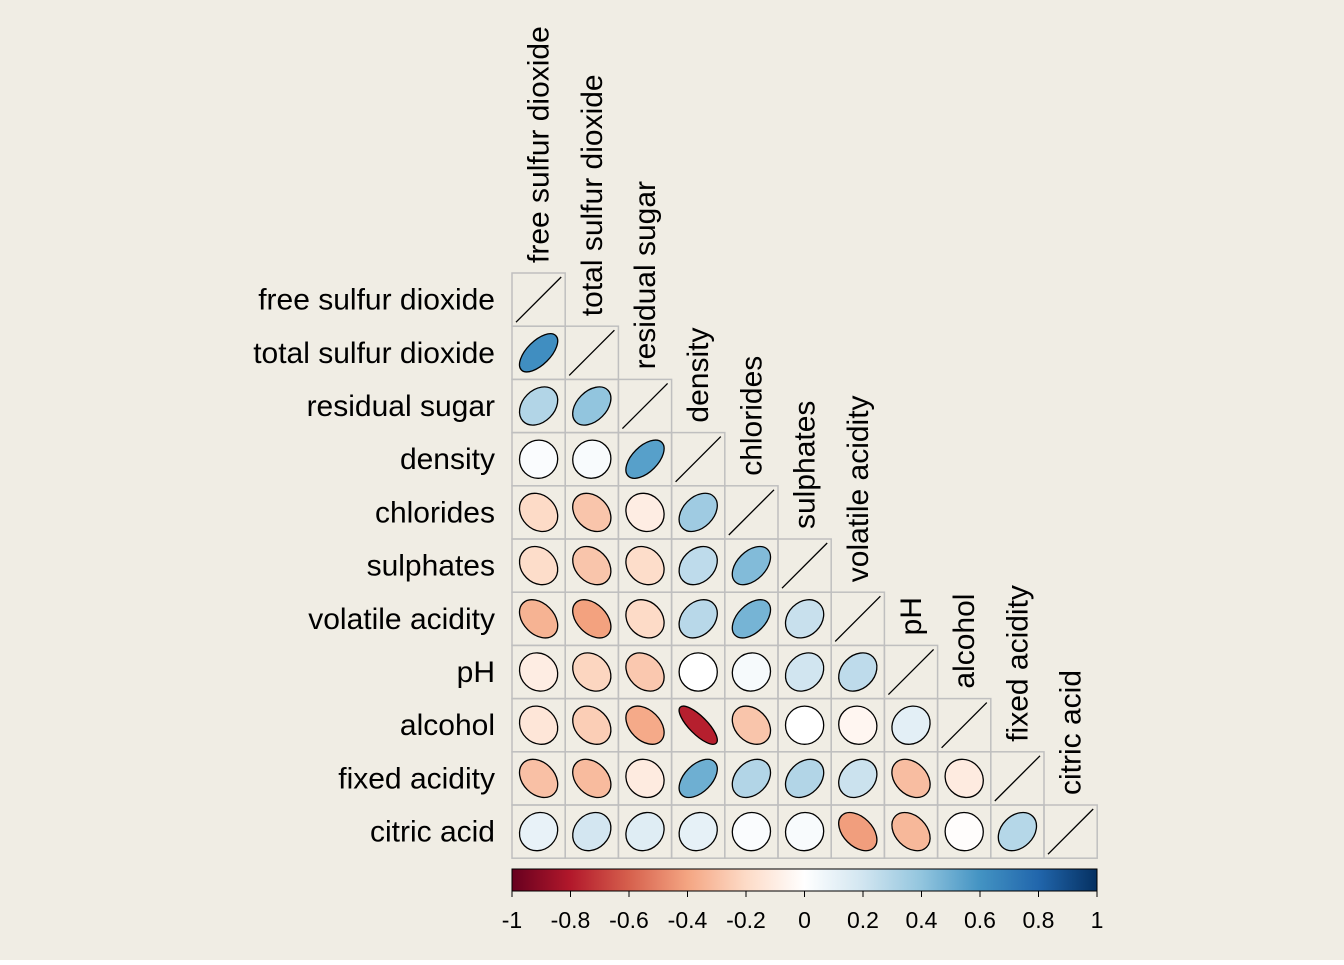  What do you see at coordinates (922, 920) in the screenshot?
I see `colorbar-tick-label: 0.4` at bounding box center [922, 920].